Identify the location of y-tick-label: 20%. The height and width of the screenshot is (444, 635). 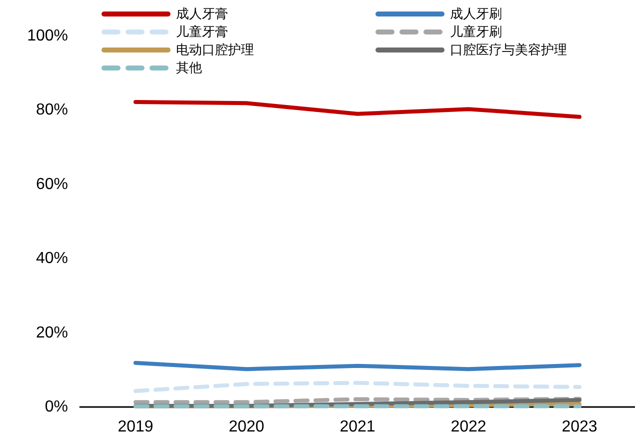
(52, 333).